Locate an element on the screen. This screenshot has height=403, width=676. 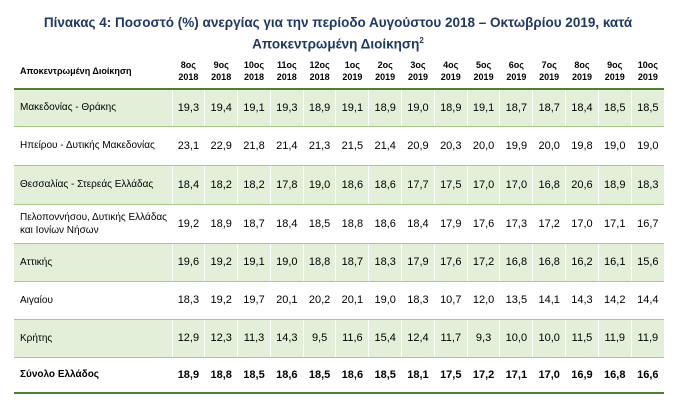
rate-cell: 20,9 is located at coordinates (418, 146).